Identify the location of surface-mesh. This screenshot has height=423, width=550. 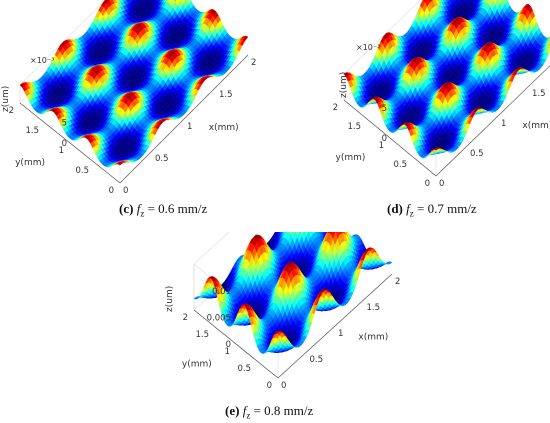
(446, 79).